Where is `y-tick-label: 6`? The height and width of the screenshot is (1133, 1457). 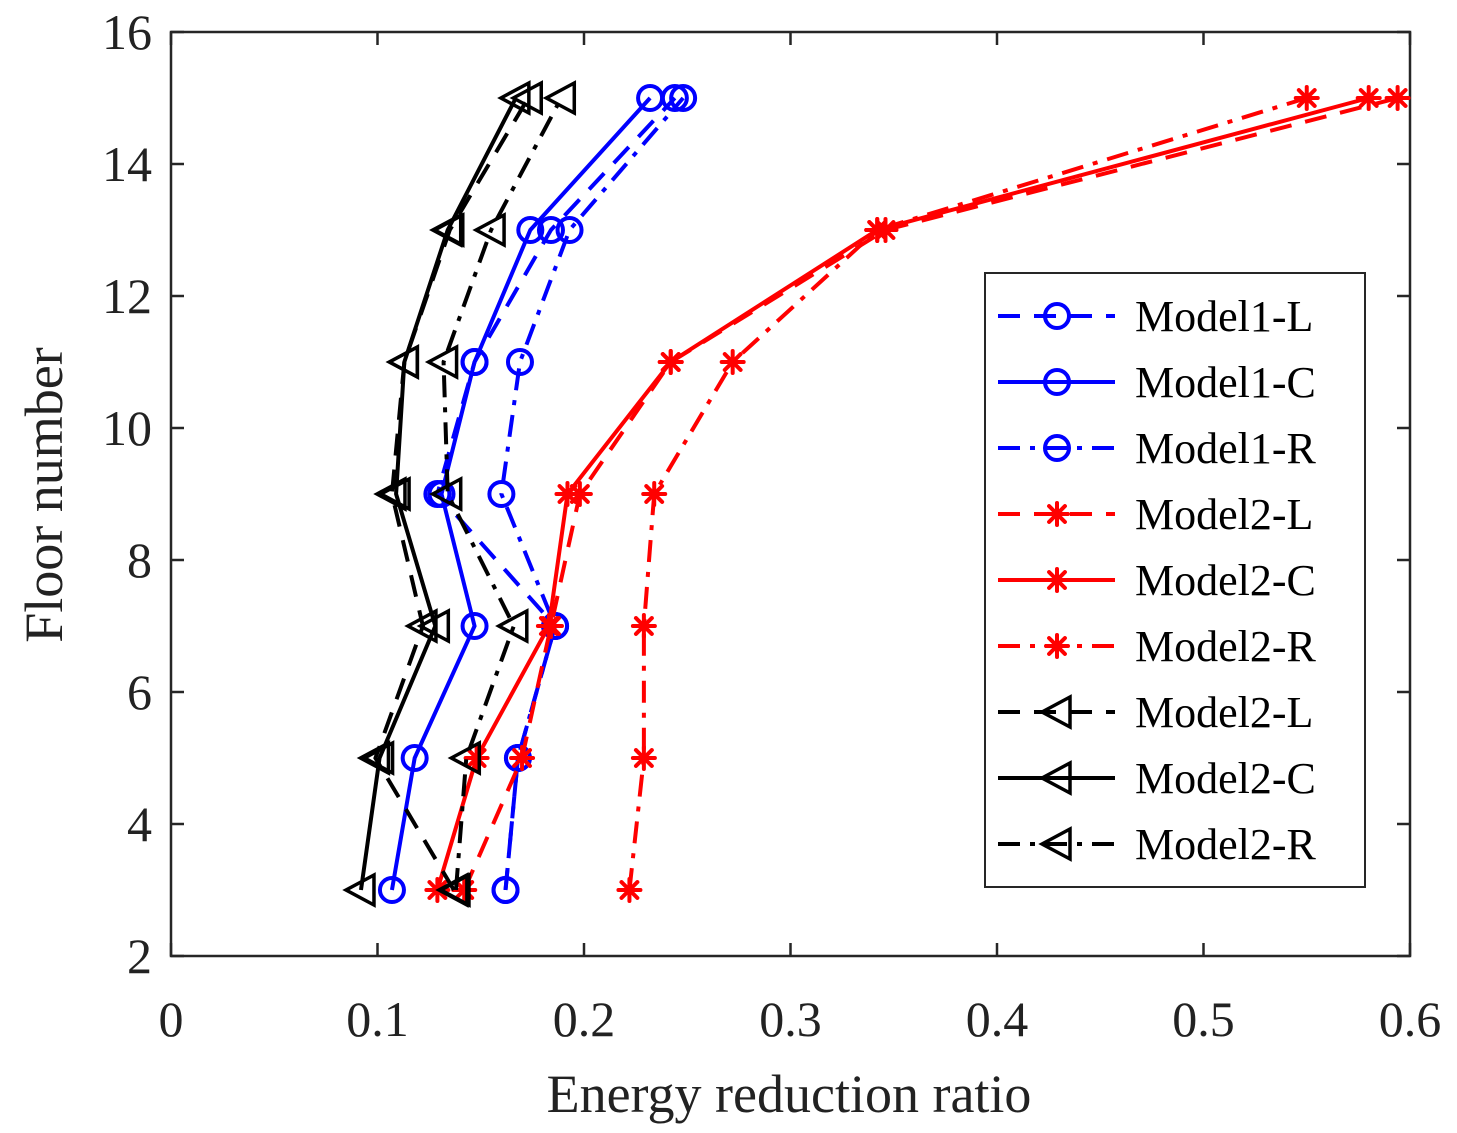
y-tick-label: 6 is located at coordinates (139, 692).